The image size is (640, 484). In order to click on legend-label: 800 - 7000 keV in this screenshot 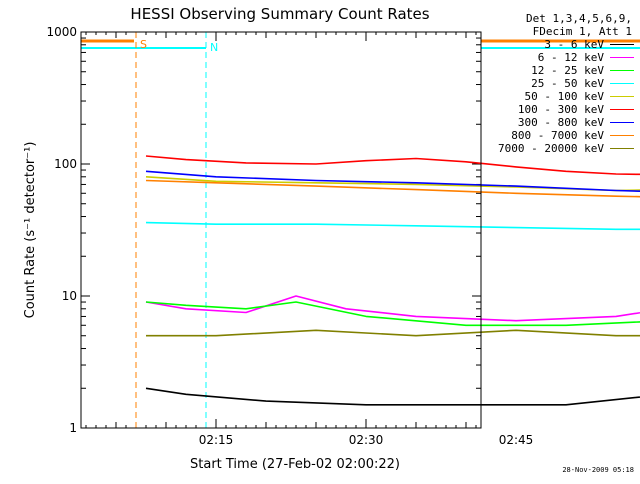, I will do `click(557, 135)`.